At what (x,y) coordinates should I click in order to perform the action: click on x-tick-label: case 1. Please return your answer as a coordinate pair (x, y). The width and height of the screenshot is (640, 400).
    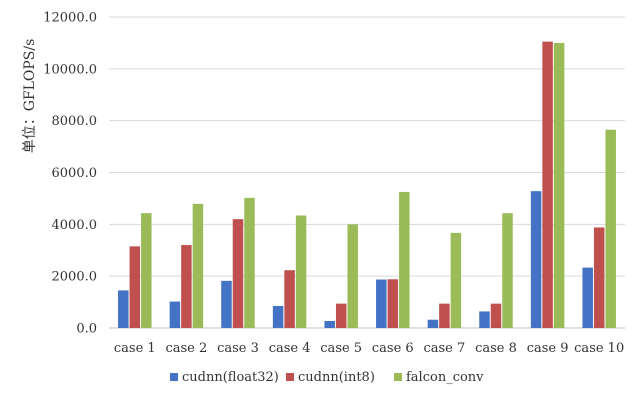
    Looking at the image, I should click on (135, 348).